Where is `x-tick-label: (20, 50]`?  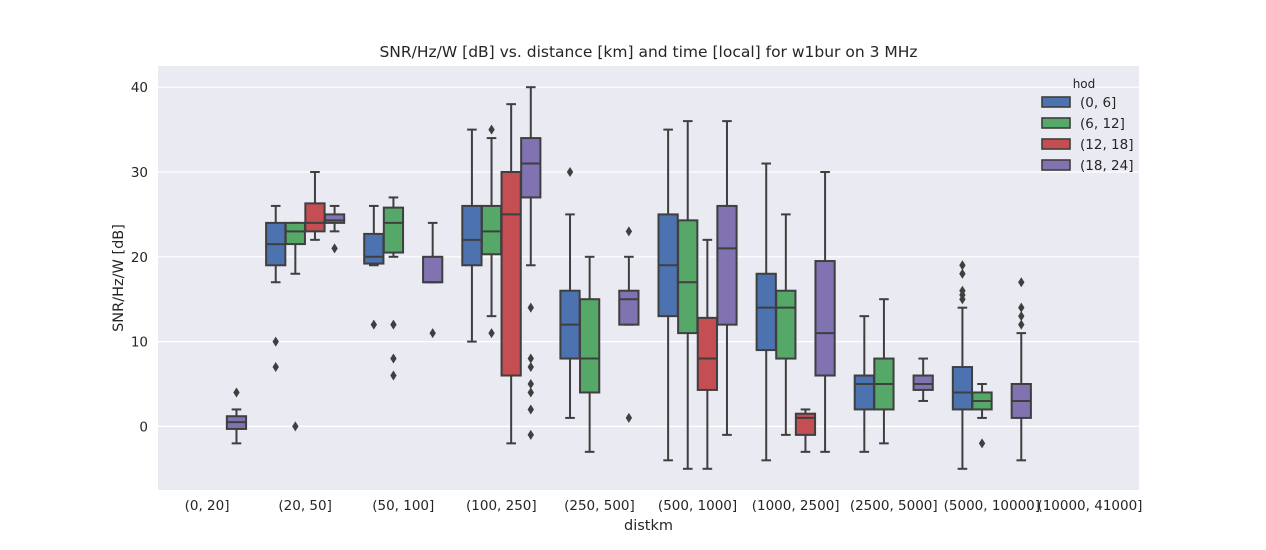 x-tick-label: (20, 50] is located at coordinates (304, 506).